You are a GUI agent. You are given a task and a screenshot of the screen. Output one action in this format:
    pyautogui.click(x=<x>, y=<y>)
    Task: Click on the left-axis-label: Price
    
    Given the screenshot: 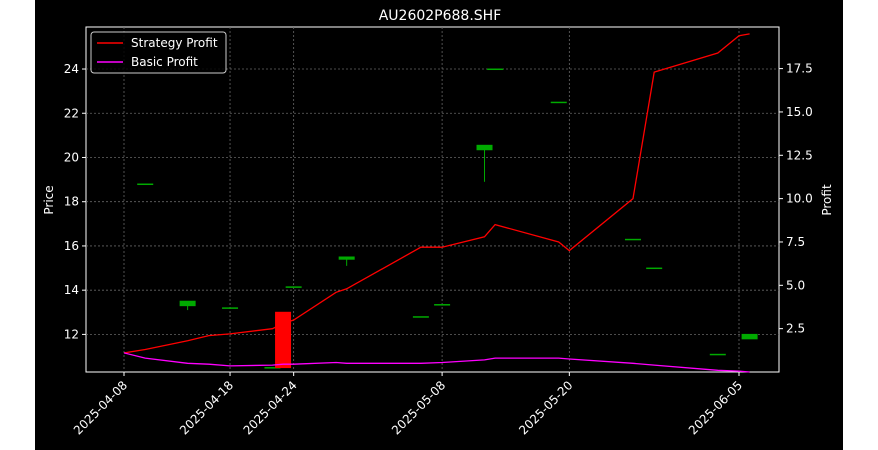 What is the action you would take?
    pyautogui.click(x=49, y=199)
    